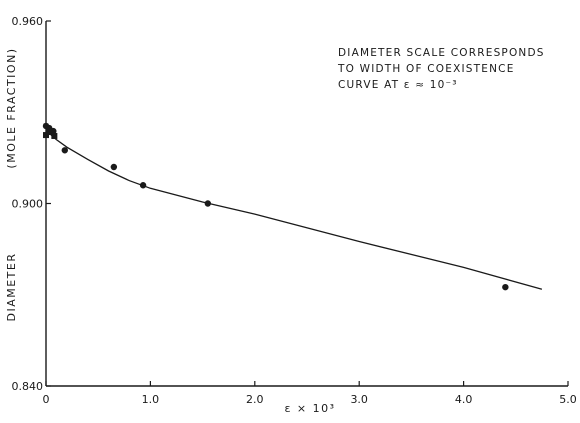 Image resolution: width=580 pixels, height=423 pixels. Describe the element at coordinates (11, 107) in the screenshot. I see `y-axis-title-top: (MOLE FRACTION)` at that location.